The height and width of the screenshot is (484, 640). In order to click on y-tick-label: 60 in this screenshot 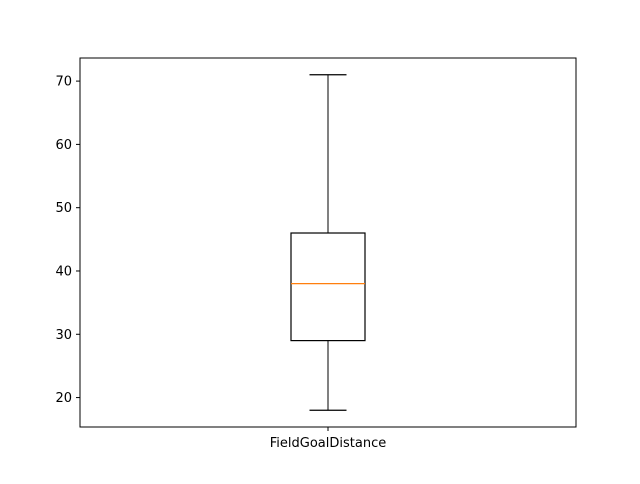, I will do `click(63, 145)`.